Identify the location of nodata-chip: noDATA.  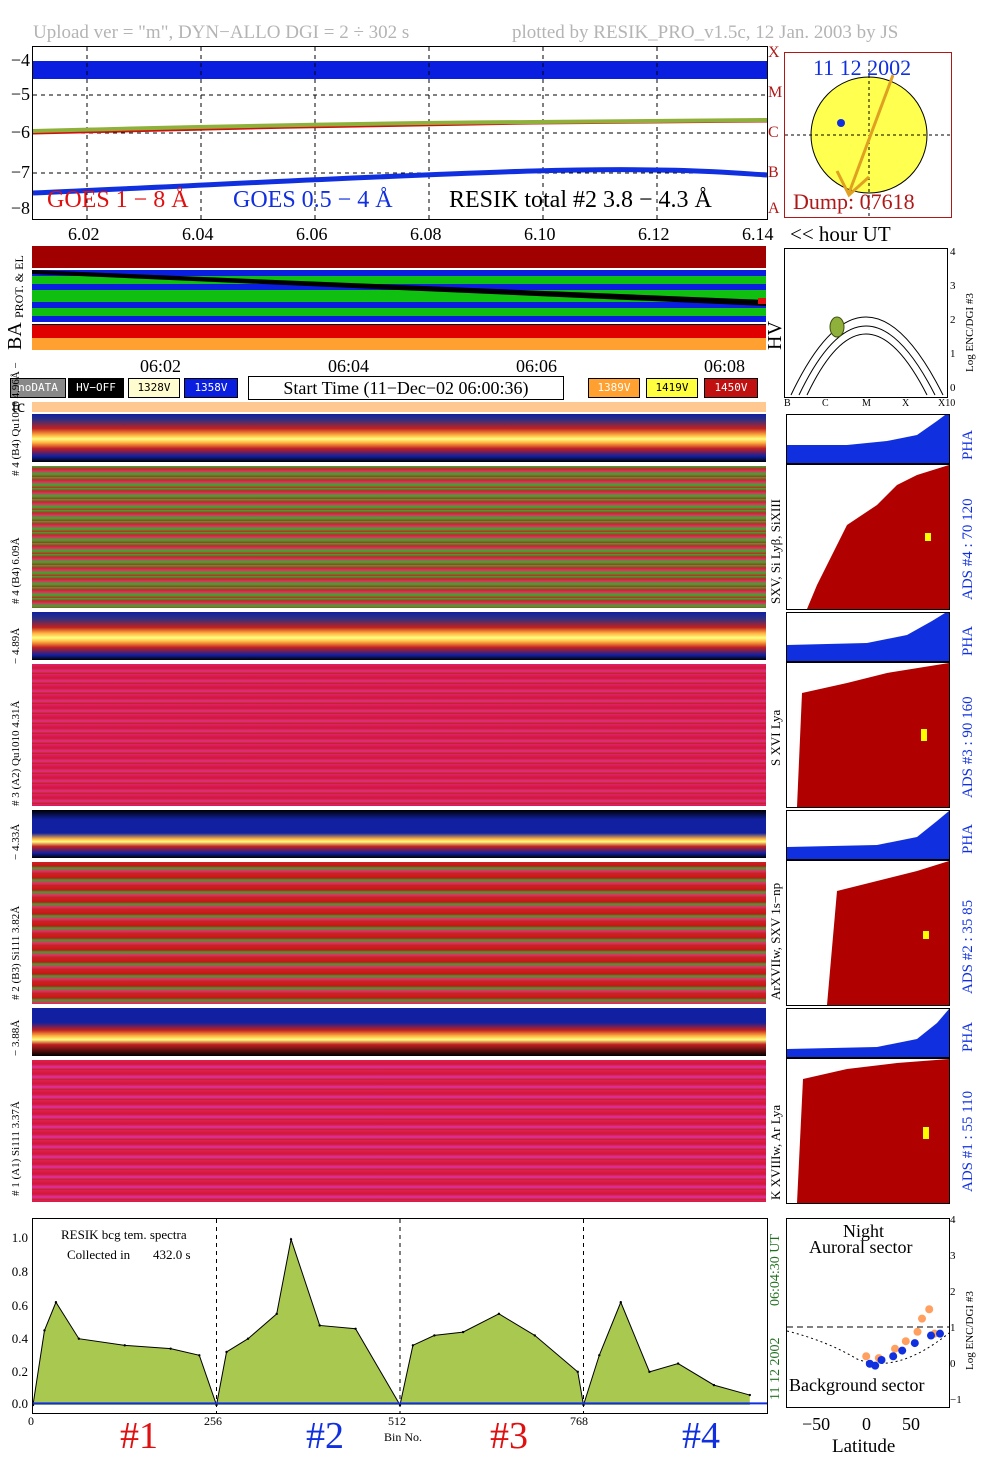
(38, 388).